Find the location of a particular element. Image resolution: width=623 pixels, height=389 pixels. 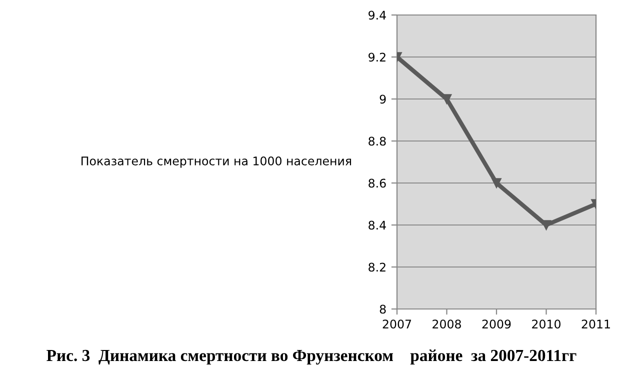

y-tick-label: 8.6 is located at coordinates (377, 183).